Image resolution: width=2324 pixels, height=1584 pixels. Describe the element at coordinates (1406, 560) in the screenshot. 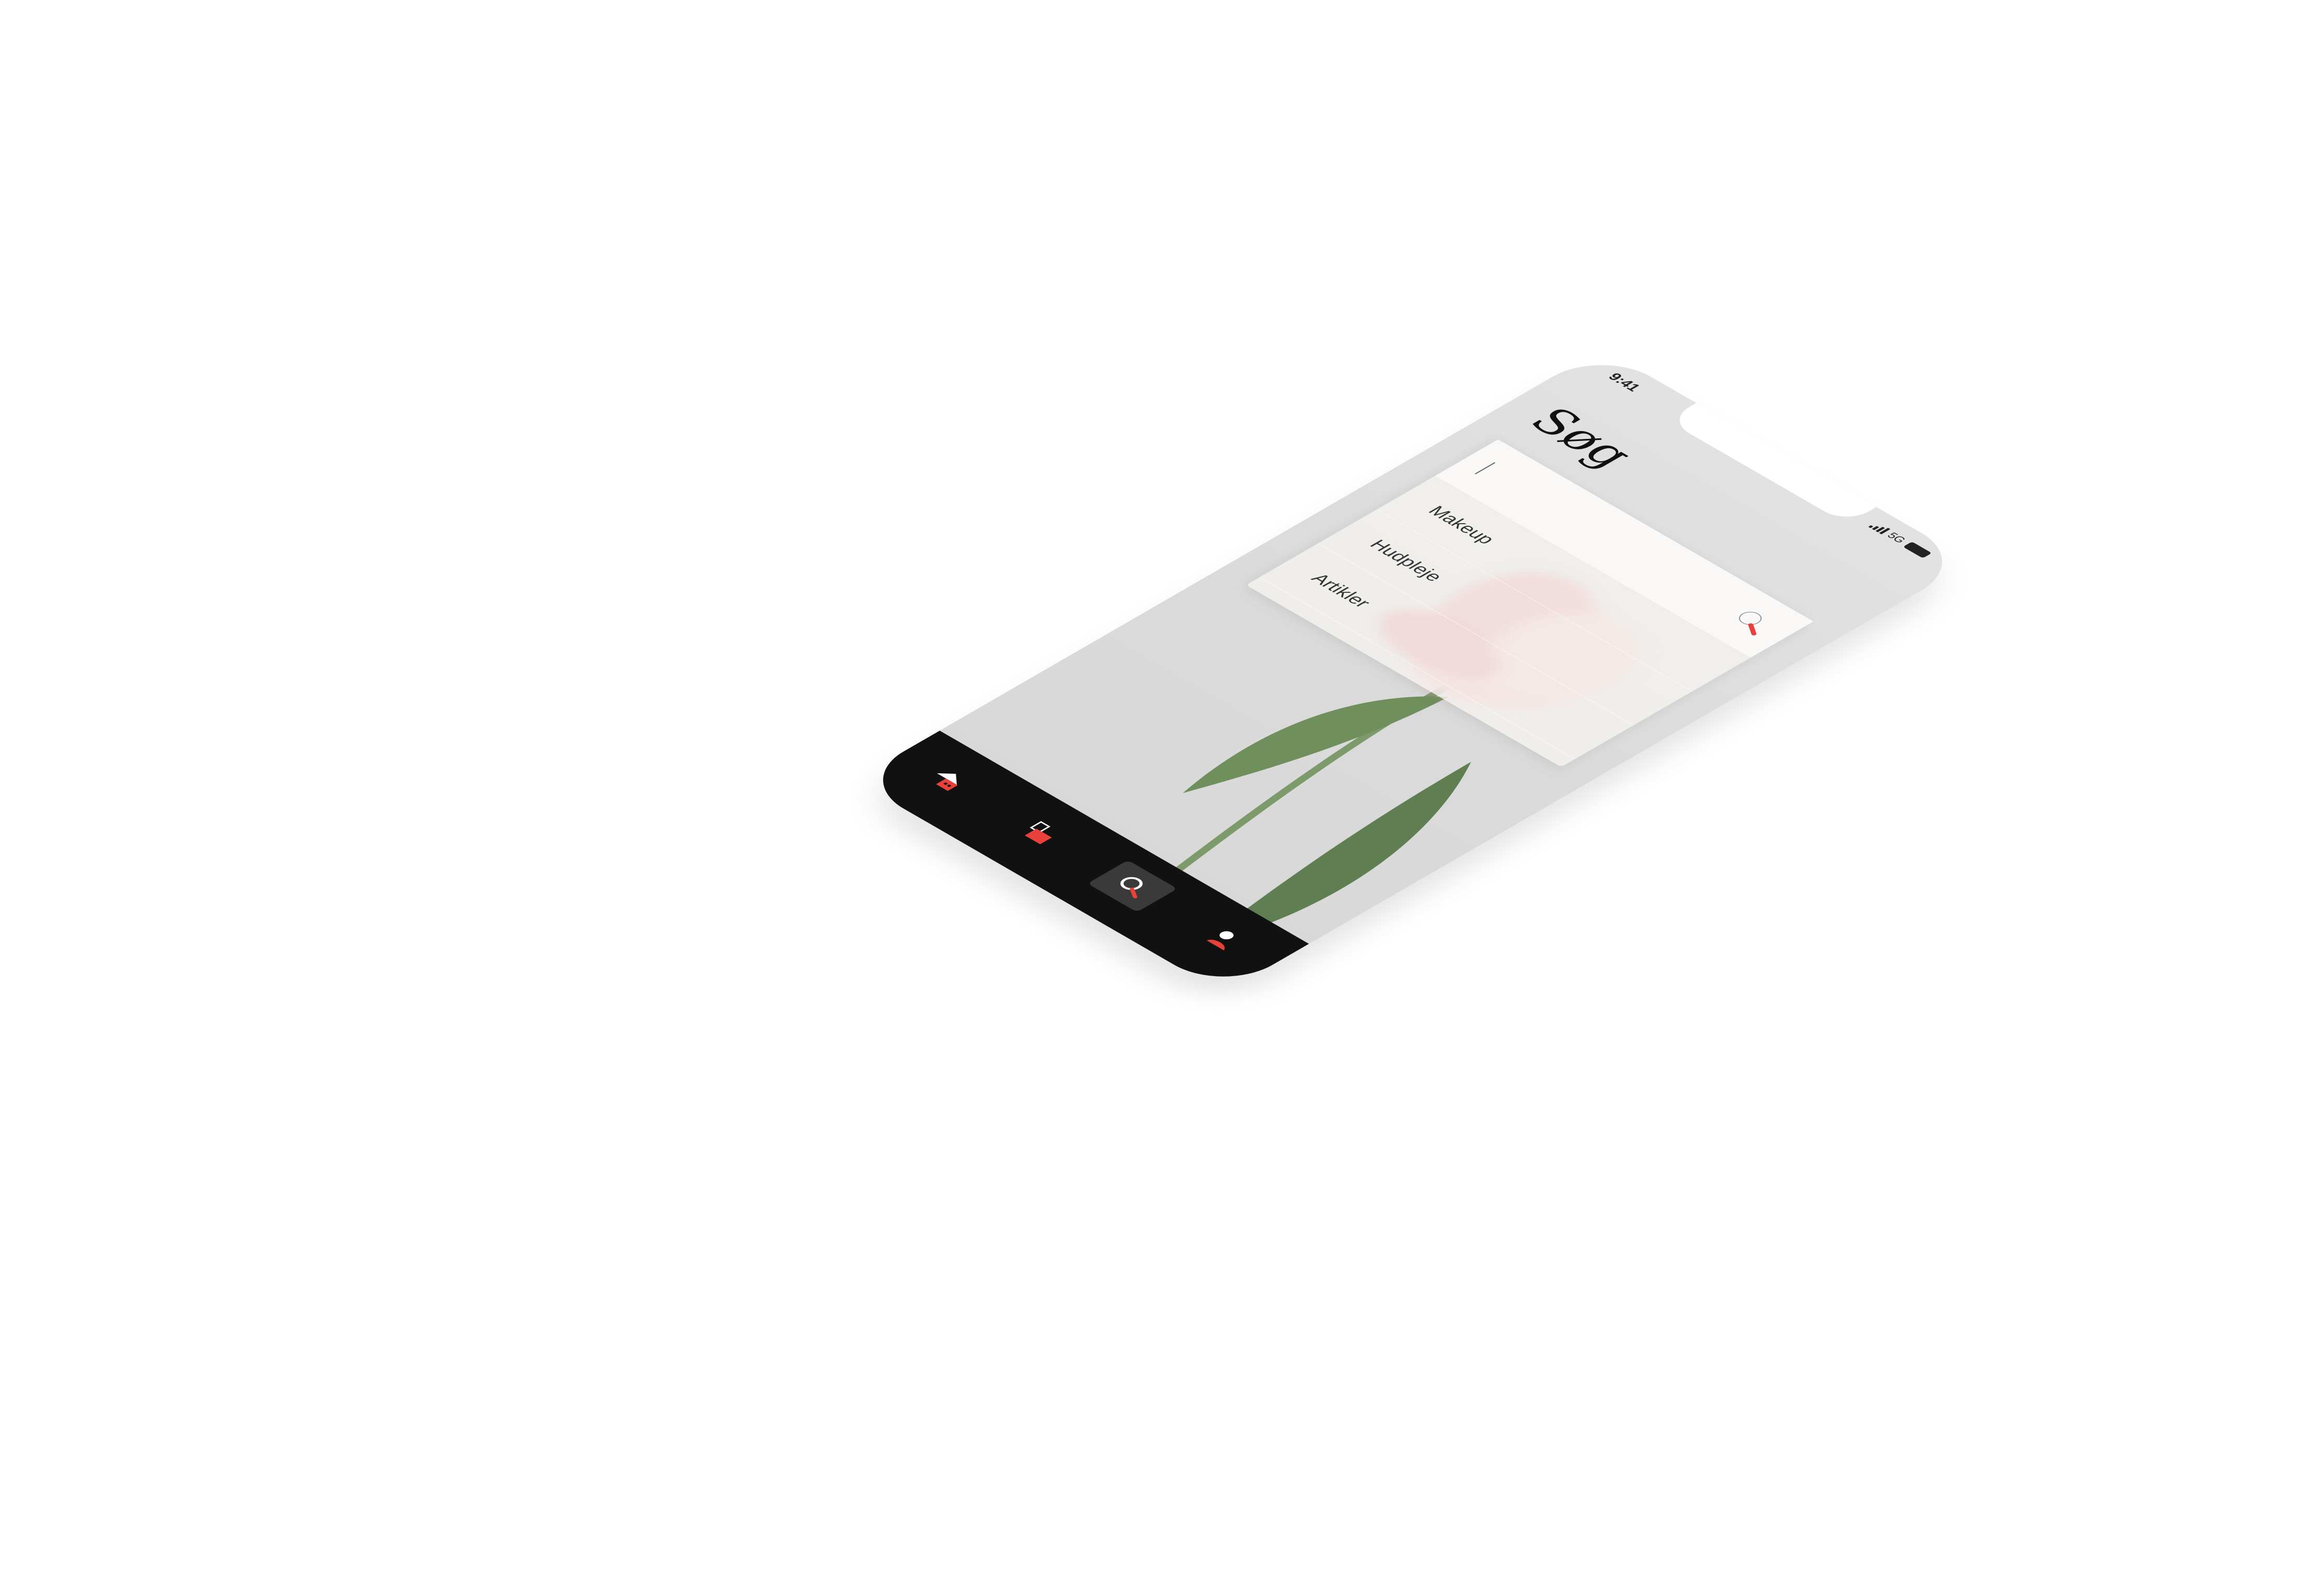

I see `category-label: Hudpleje` at that location.